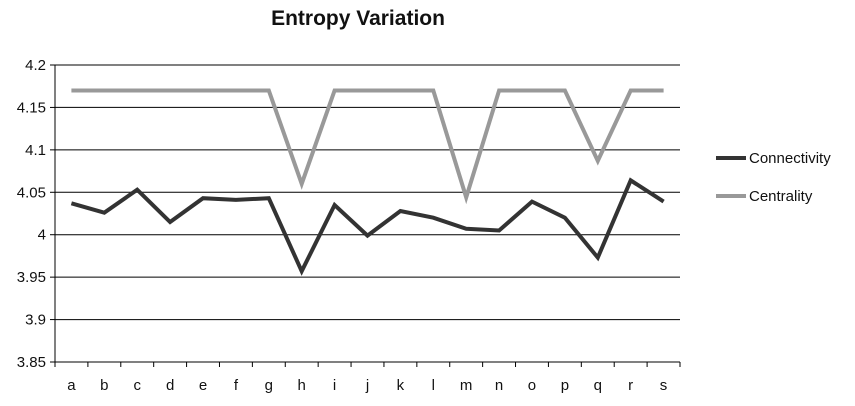 Image resolution: width=855 pixels, height=406 pixels. I want to click on x-tick-label: b, so click(104, 385).